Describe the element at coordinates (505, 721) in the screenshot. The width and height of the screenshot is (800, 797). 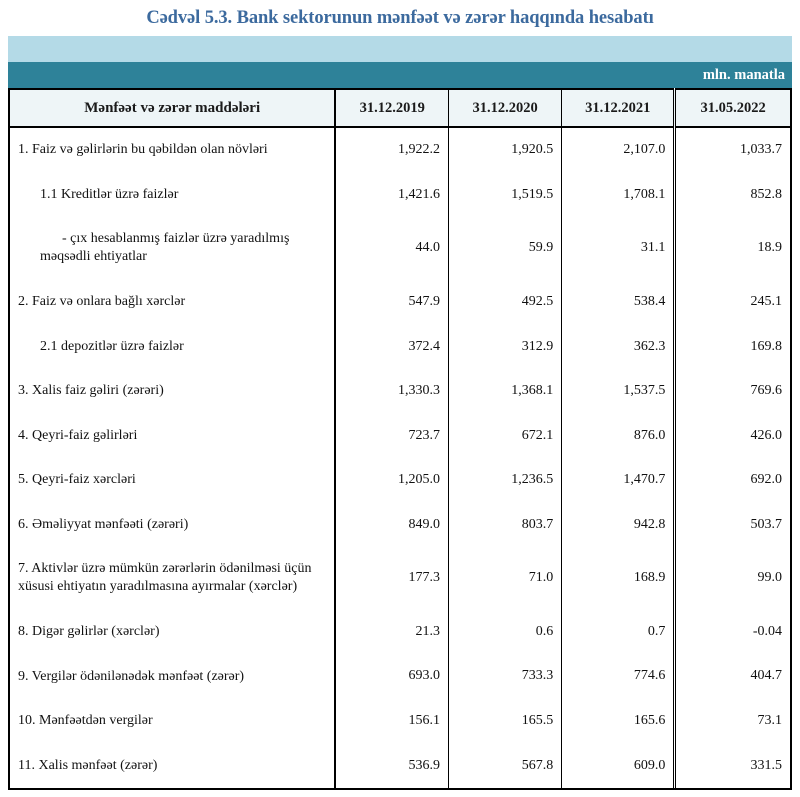
I see `cell-value: 165.5` at that location.